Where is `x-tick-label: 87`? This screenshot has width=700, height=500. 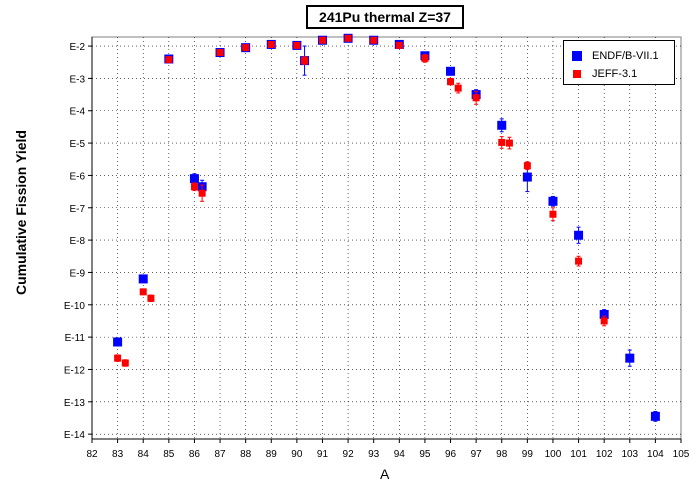
x-tick-label: 87 is located at coordinates (220, 454).